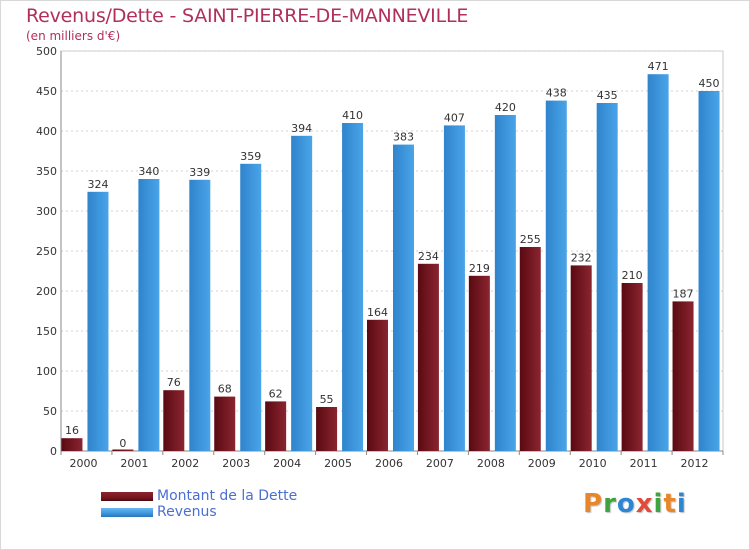 This screenshot has height=550, width=750. Describe the element at coordinates (338, 463) in the screenshot. I see `x-tick-label: 2005` at that location.